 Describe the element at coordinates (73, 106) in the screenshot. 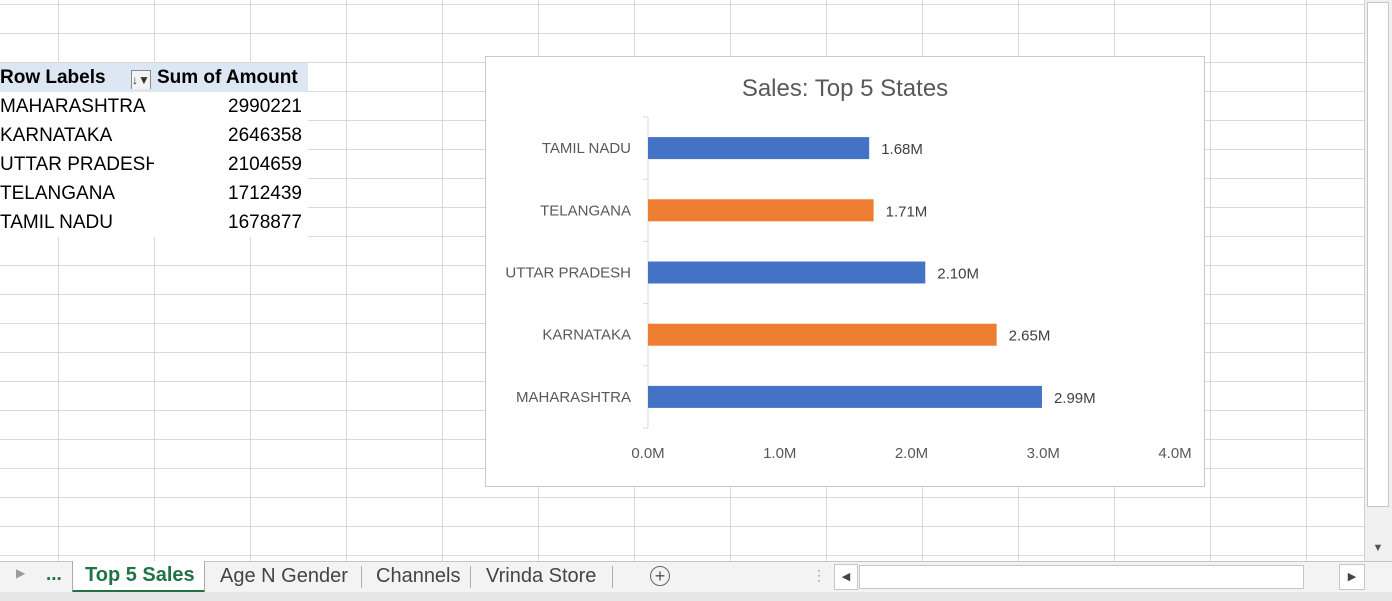

I see `pivot-row-label: MAHARASHTRA` at that location.